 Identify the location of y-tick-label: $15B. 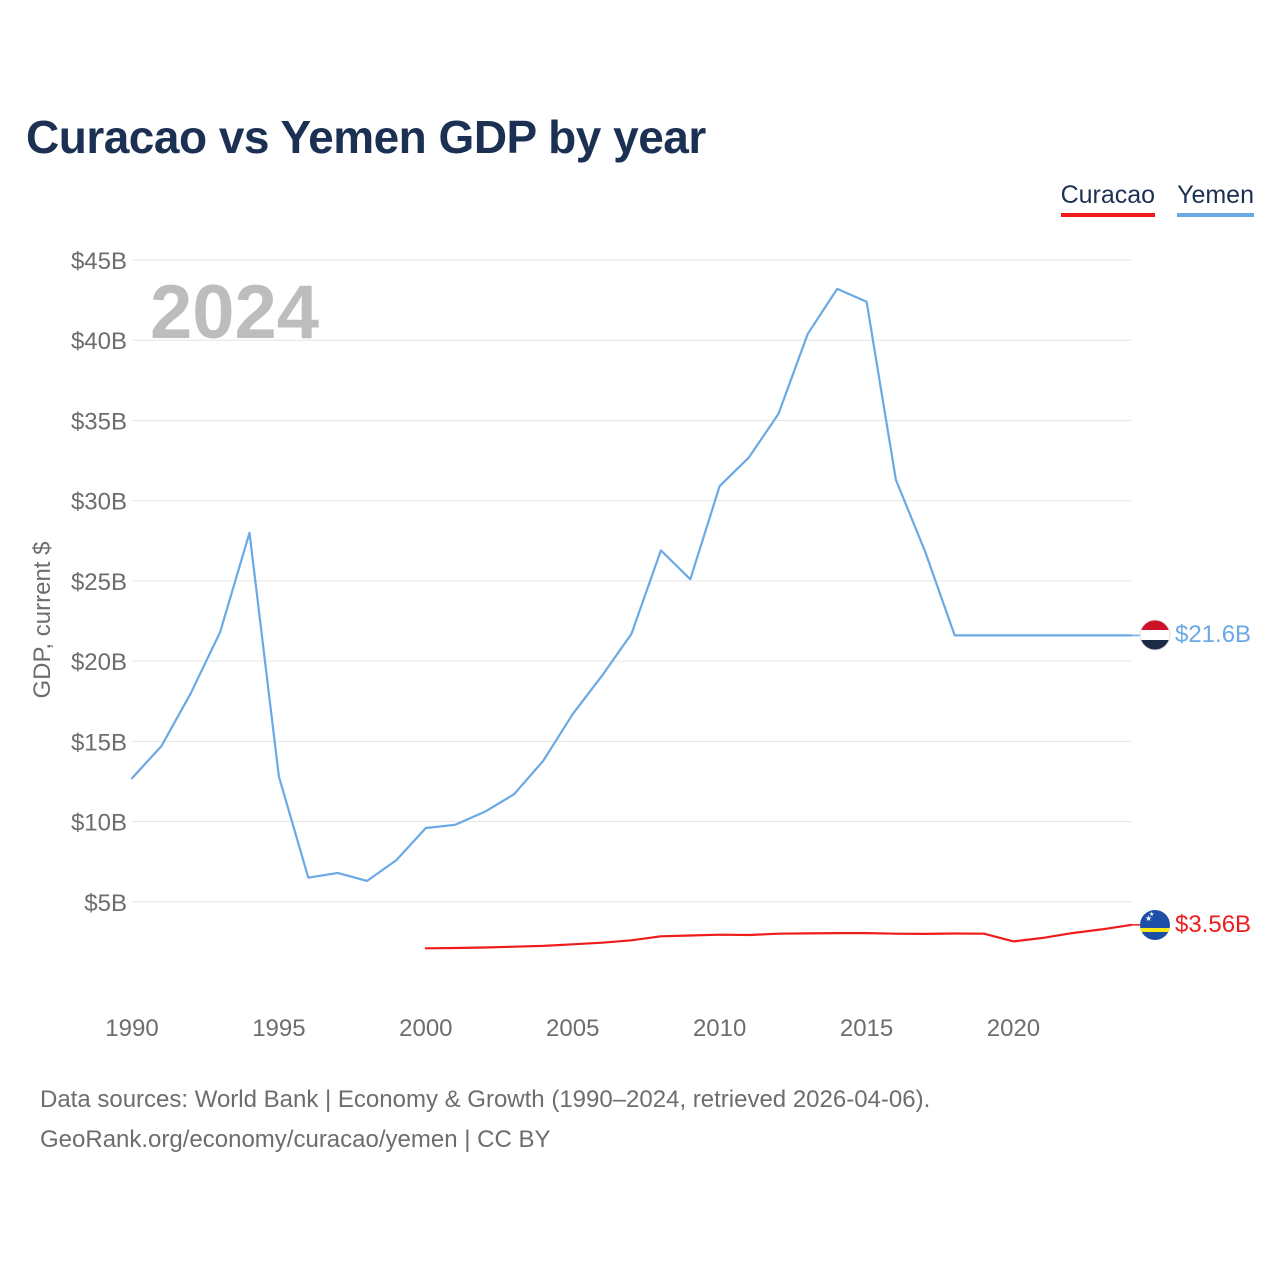
(99, 742).